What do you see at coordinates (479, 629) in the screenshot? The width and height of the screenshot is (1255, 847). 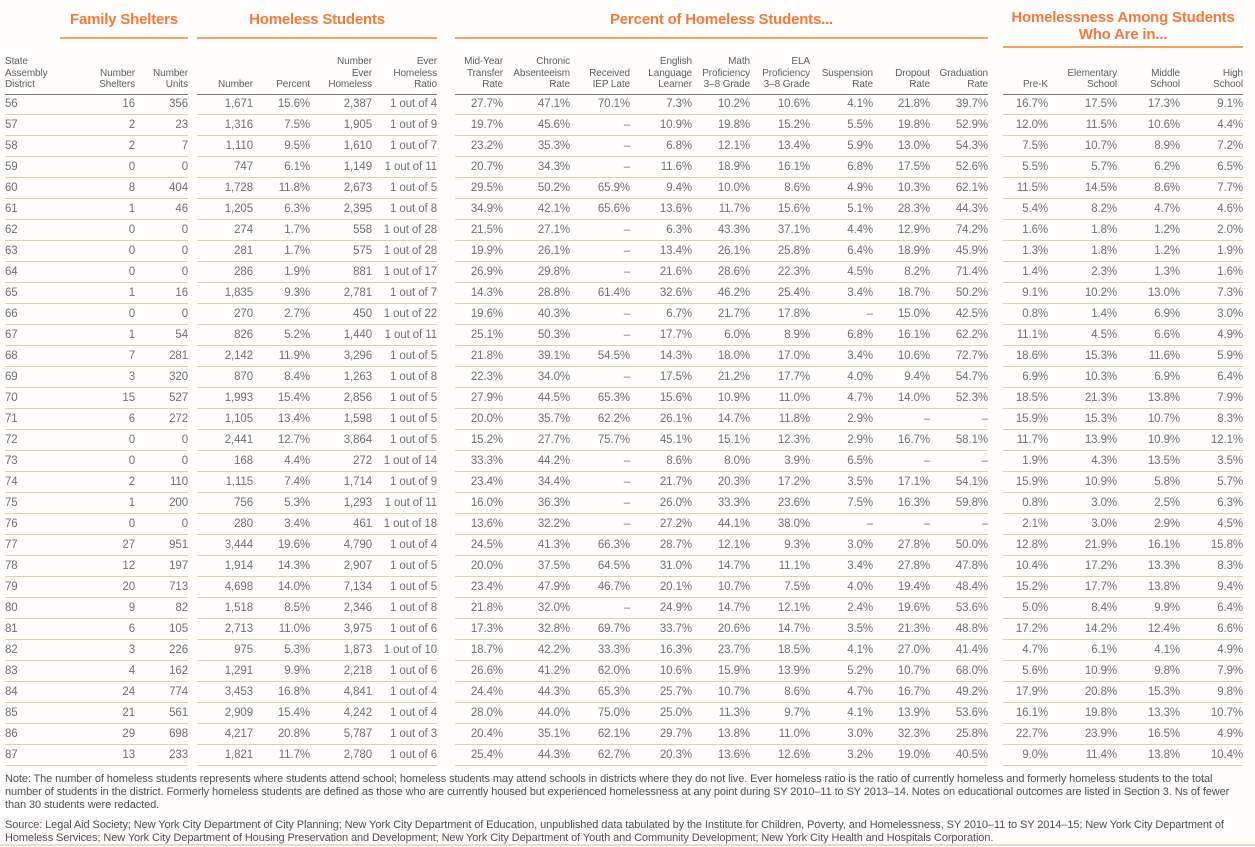 I see `cell-mid-year-transfer-rate: 17.3%` at bounding box center [479, 629].